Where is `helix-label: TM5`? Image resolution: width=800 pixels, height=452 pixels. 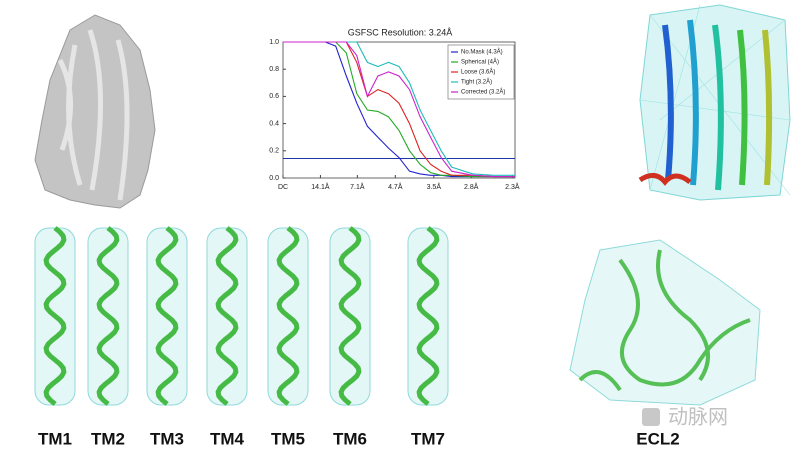
helix-label: TM5 is located at coordinates (288, 438).